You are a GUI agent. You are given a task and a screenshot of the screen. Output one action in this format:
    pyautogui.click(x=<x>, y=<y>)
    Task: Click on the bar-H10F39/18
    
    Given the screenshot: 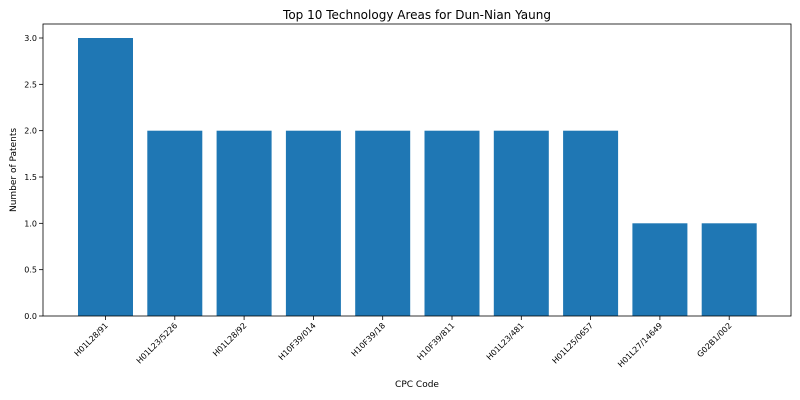 What is the action you would take?
    pyautogui.click(x=382, y=223)
    